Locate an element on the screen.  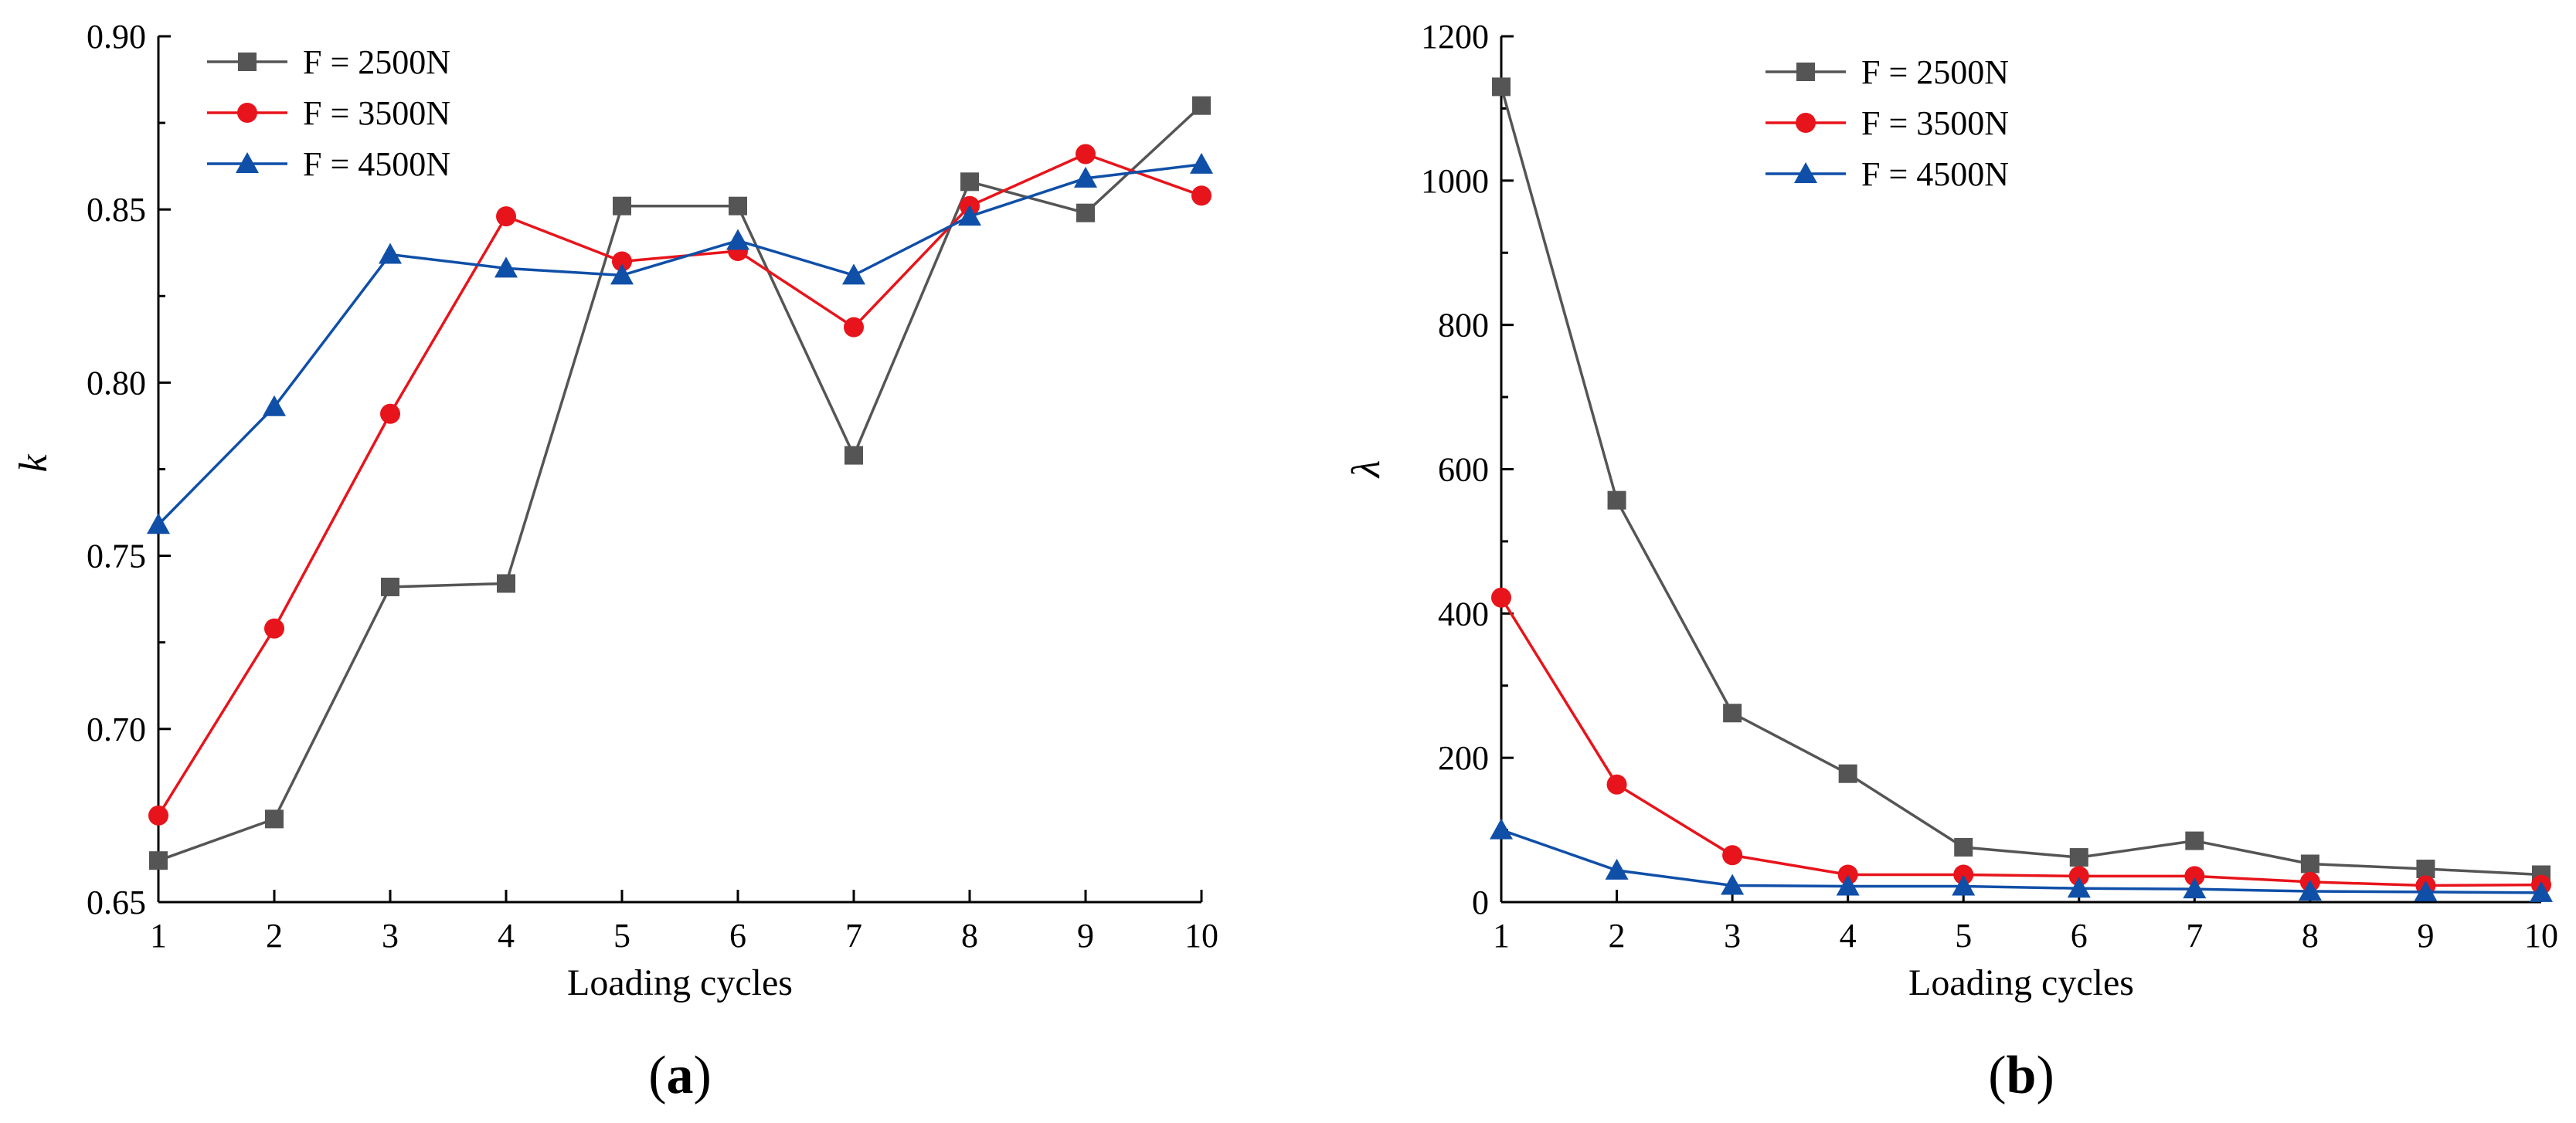
y-tick-label: 1200 is located at coordinates (1455, 37).